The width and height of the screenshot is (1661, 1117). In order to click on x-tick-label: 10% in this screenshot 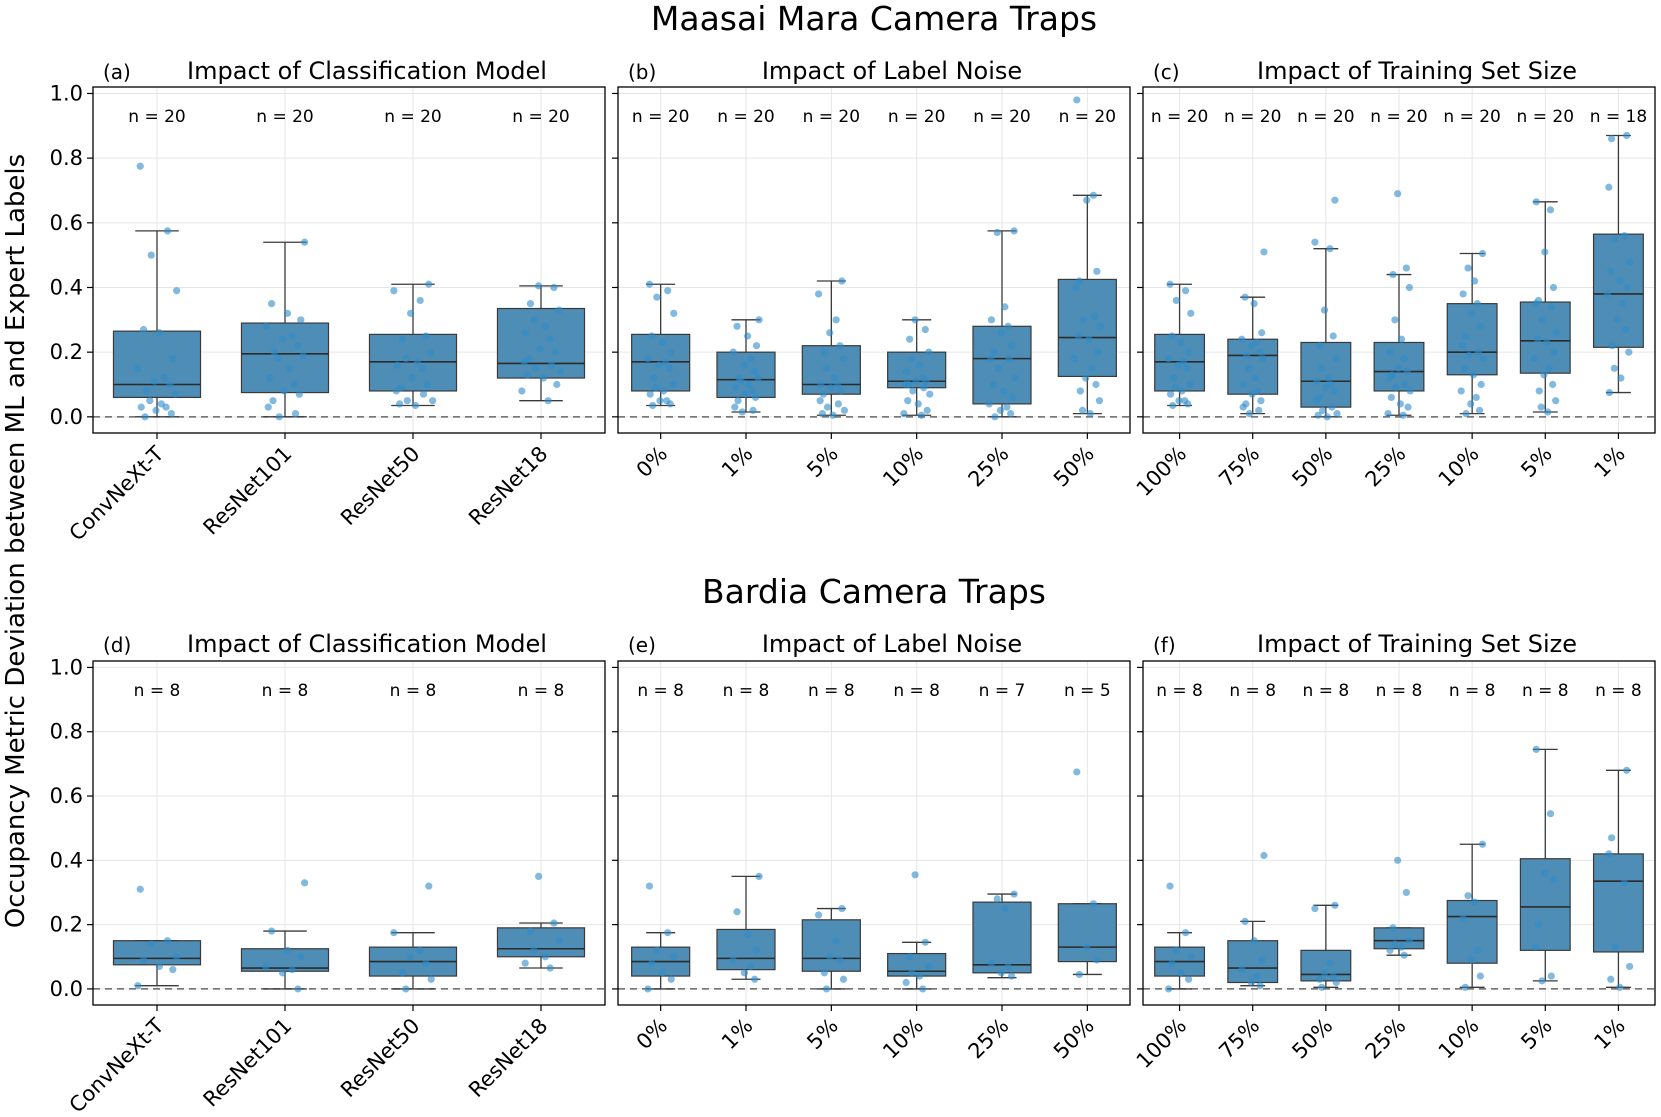, I will do `click(1459, 1039)`.